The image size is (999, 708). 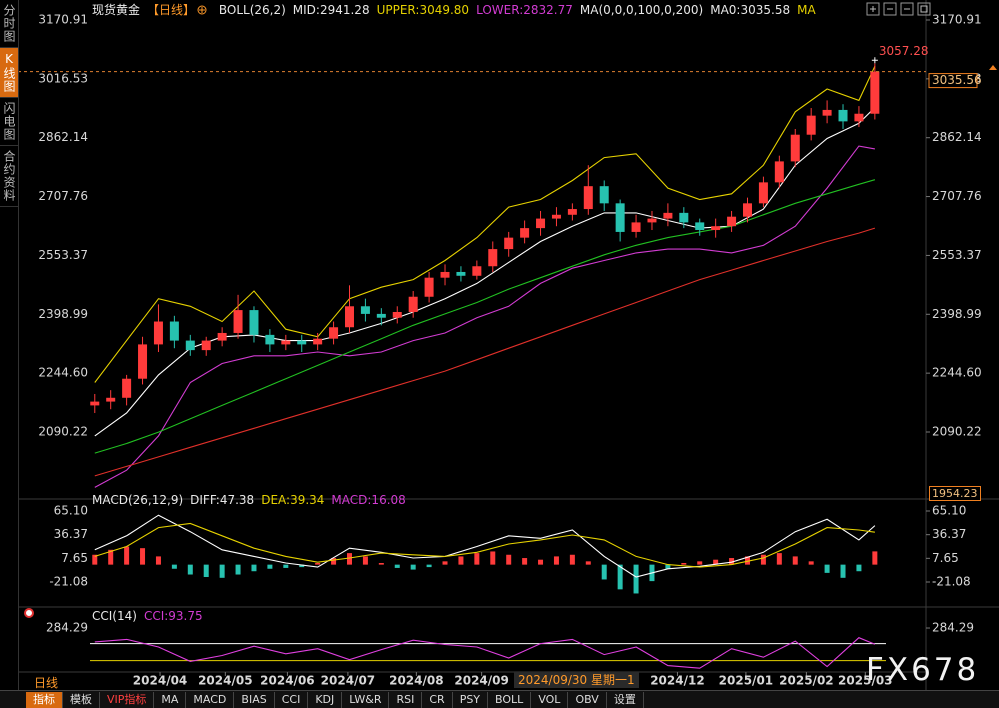 I want to click on side-tabs: 分时图 K线图 闪电图 合约资料, so click(x=9, y=345).